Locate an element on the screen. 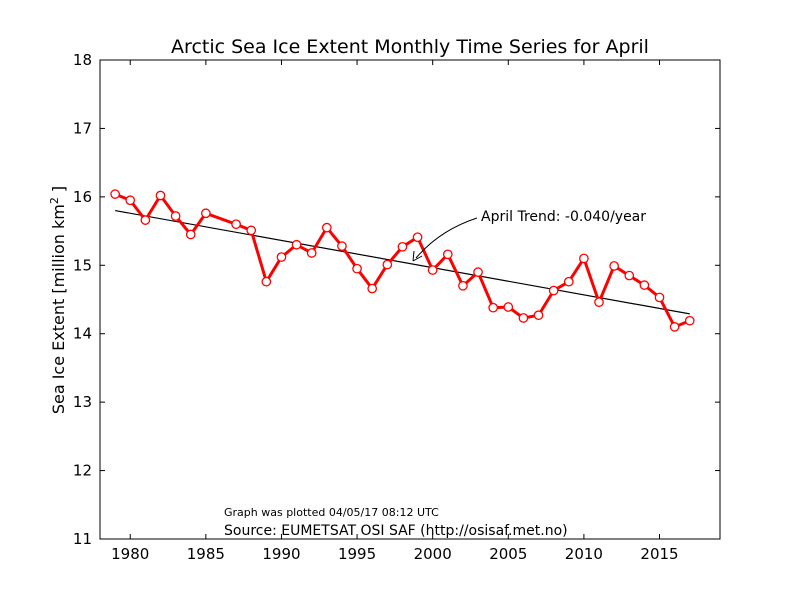  y-tick-label: 13 is located at coordinates (82, 402).